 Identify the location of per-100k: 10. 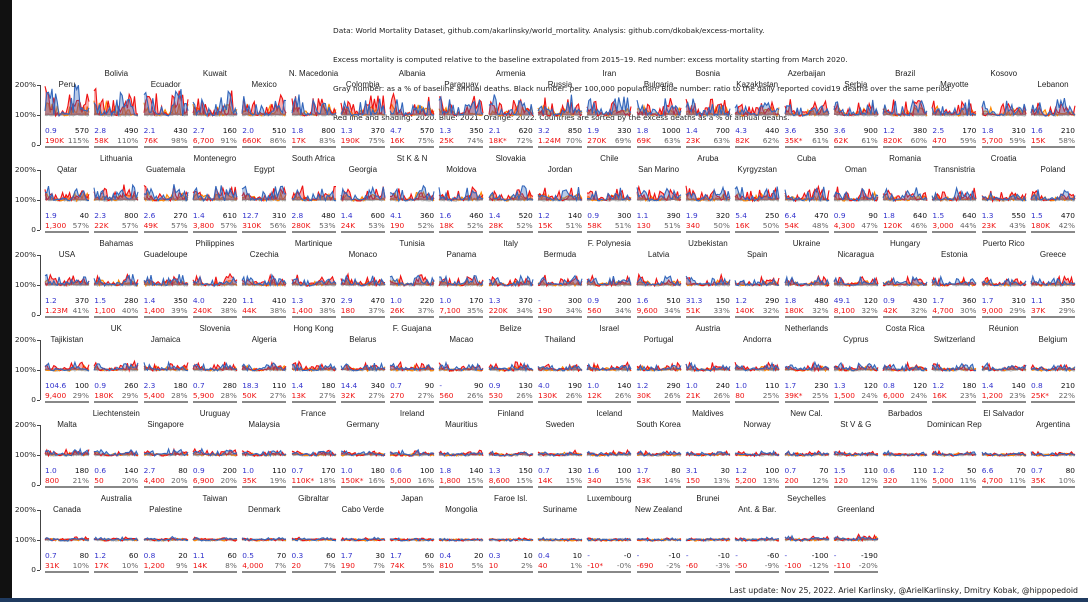
(528, 555).